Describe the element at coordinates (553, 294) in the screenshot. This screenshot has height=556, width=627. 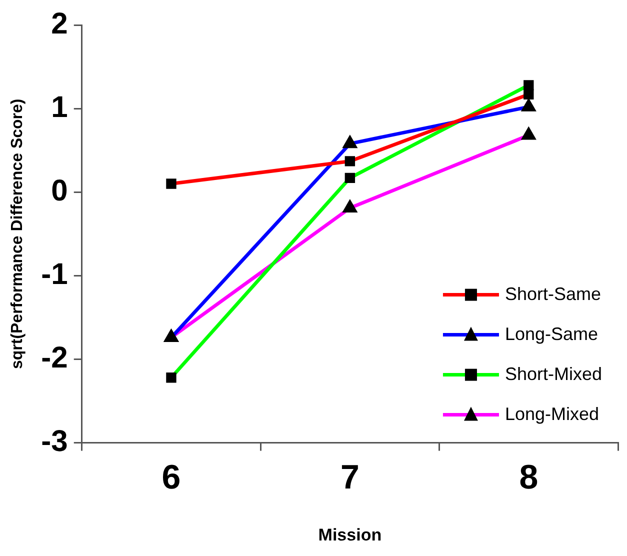
I see `legend-label: Short-Same` at that location.